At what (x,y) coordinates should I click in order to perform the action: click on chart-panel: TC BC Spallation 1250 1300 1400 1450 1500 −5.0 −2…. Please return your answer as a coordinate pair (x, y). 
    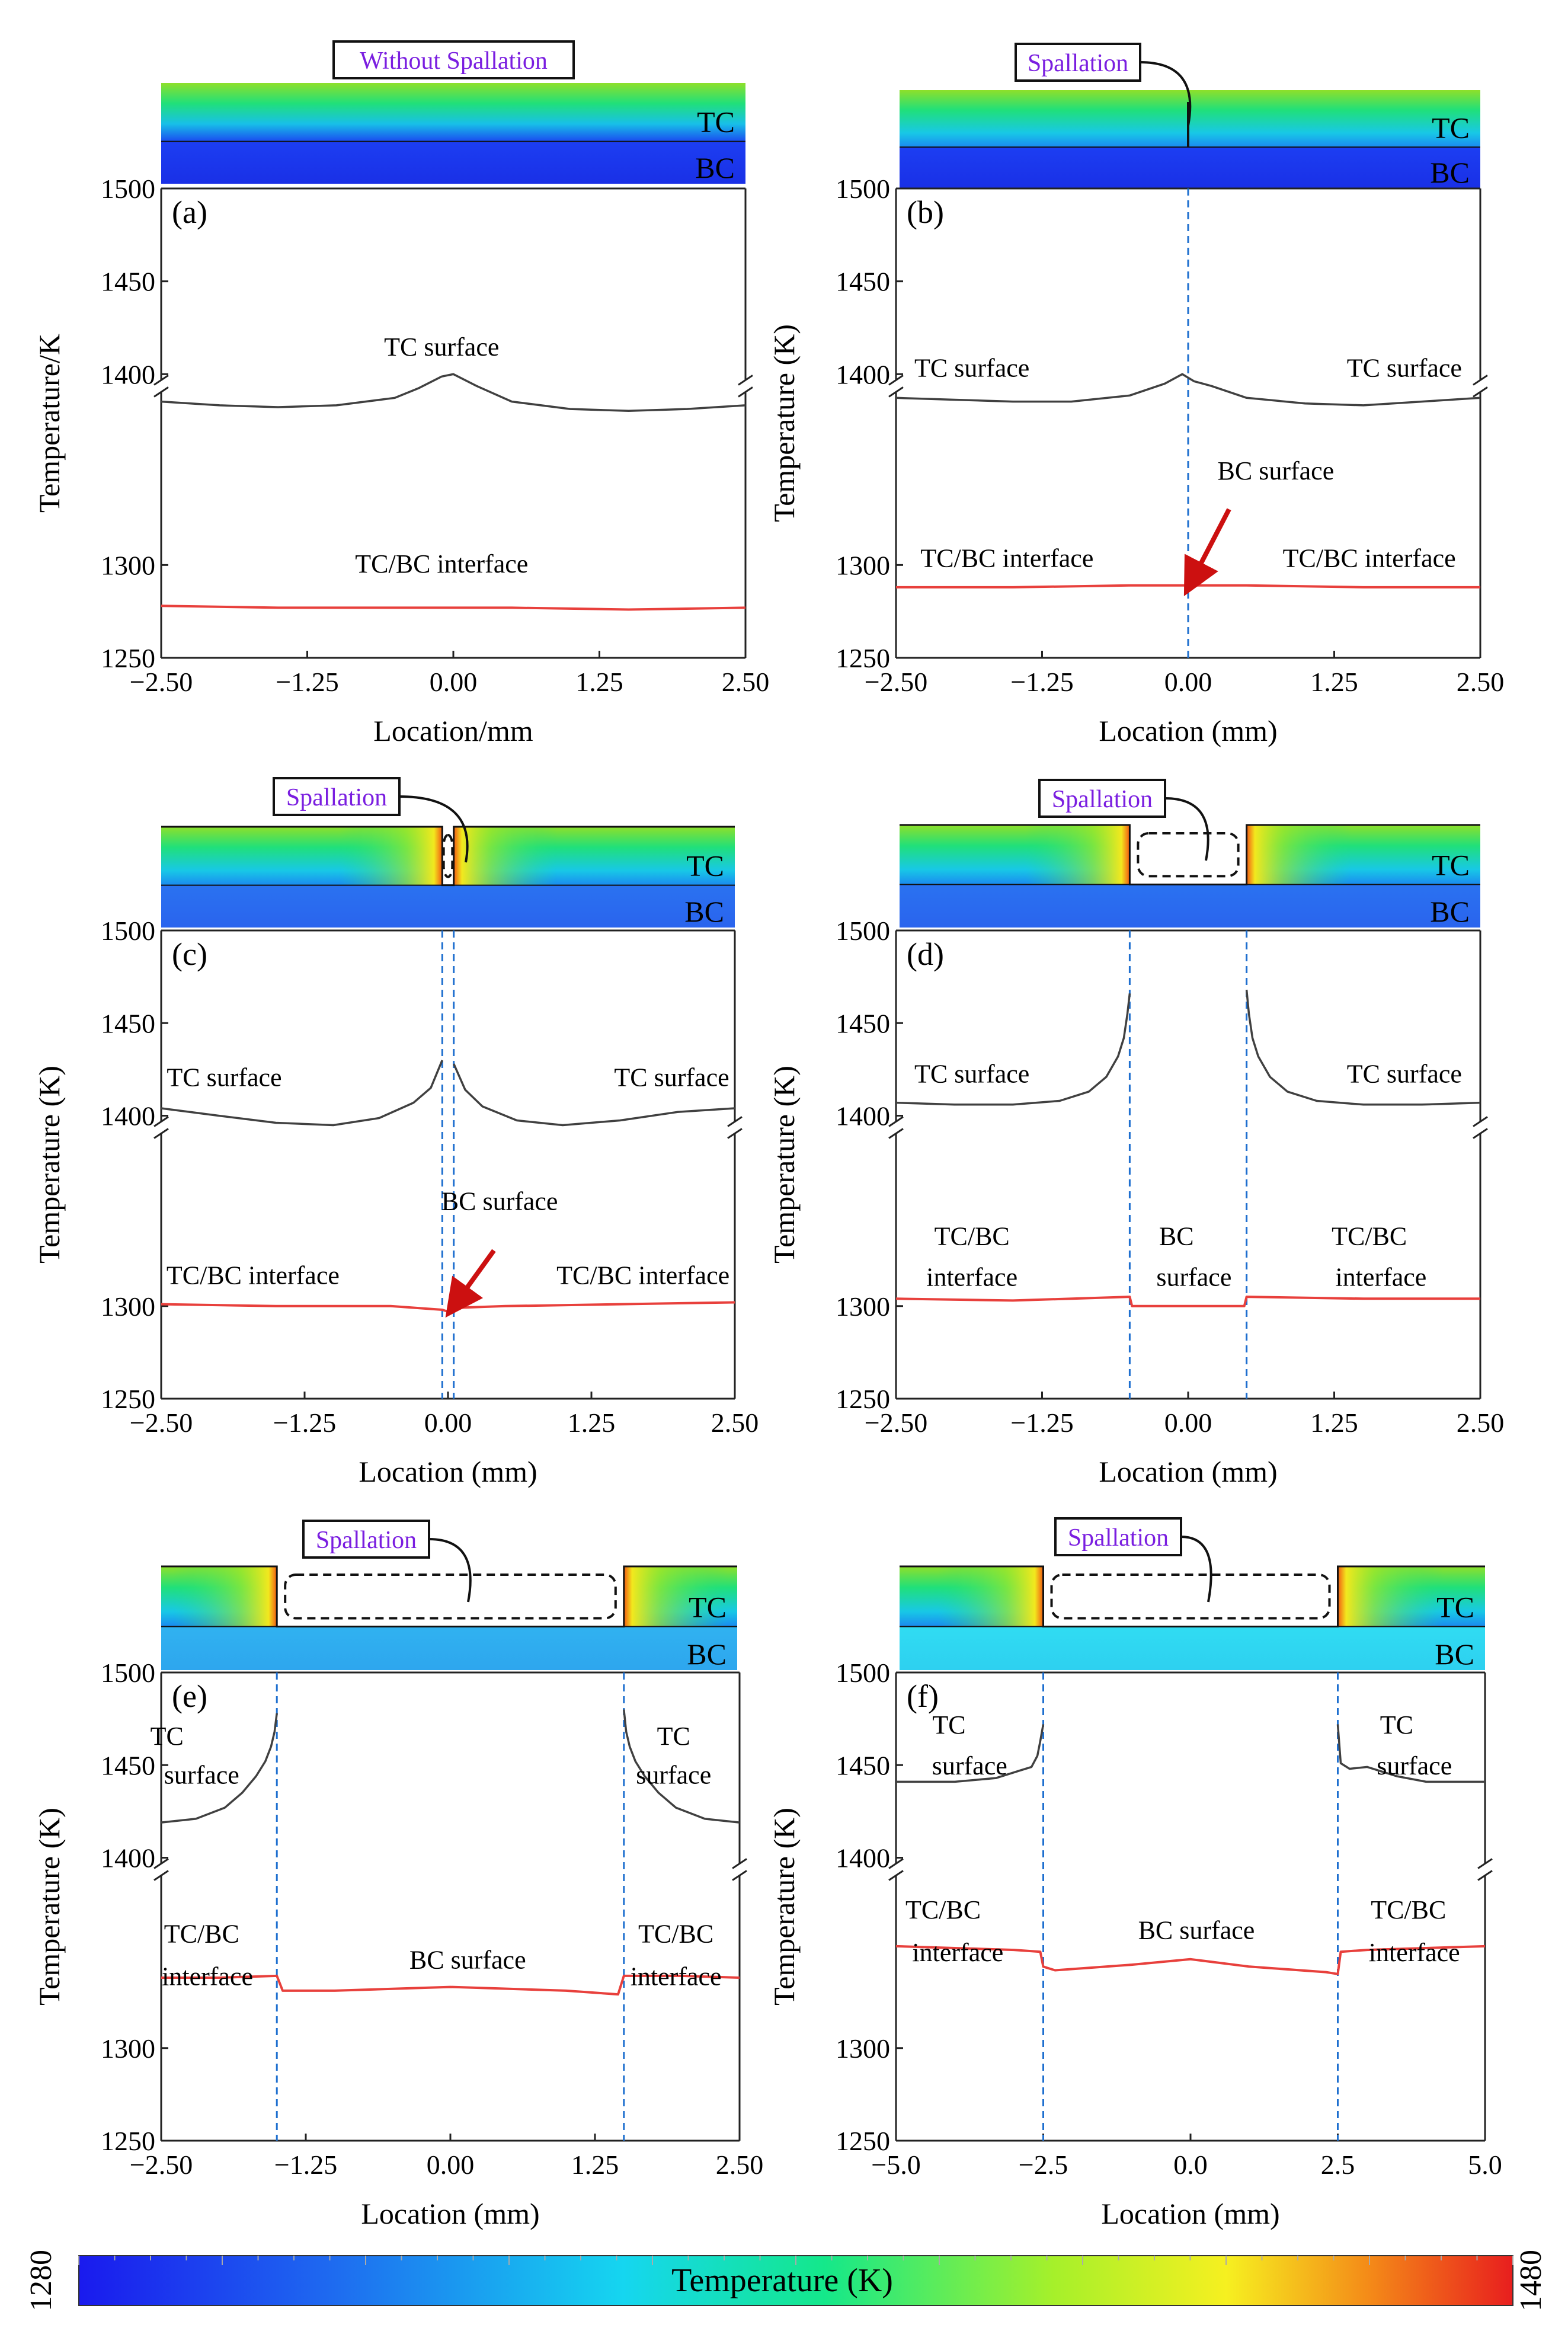
    Looking at the image, I should click on (1134, 1873).